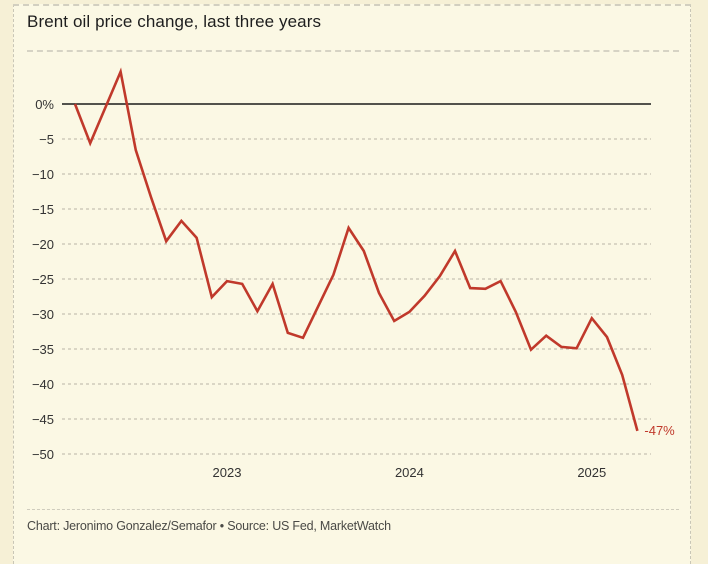 This screenshot has width=708, height=564. I want to click on footer-divider, so click(353, 509).